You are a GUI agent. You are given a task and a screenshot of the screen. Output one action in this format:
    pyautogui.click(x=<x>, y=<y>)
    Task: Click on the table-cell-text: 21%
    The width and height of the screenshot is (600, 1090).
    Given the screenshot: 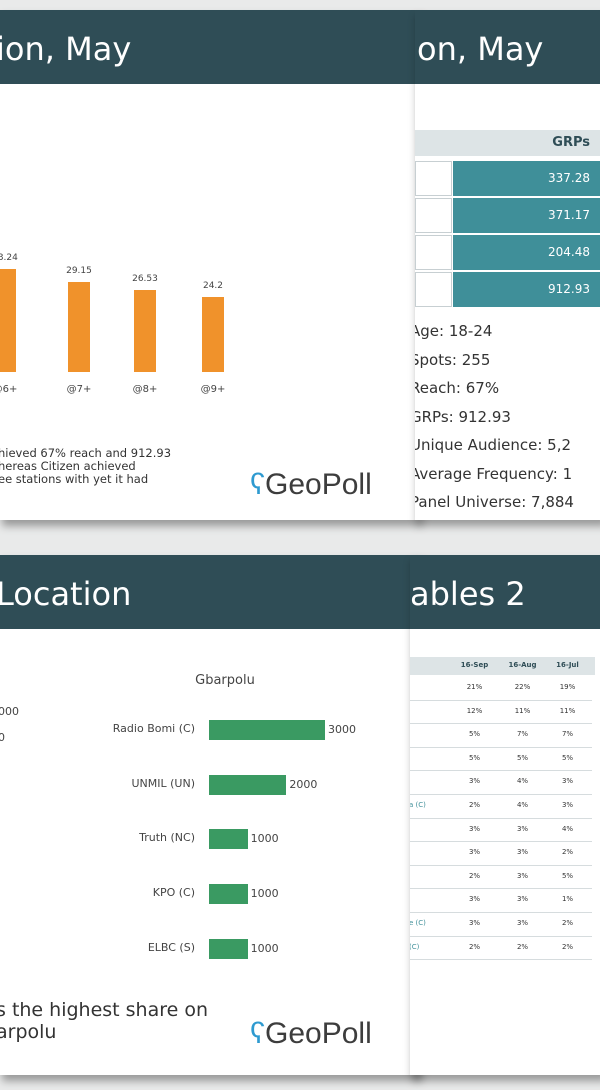 What is the action you would take?
    pyautogui.click(x=474, y=687)
    